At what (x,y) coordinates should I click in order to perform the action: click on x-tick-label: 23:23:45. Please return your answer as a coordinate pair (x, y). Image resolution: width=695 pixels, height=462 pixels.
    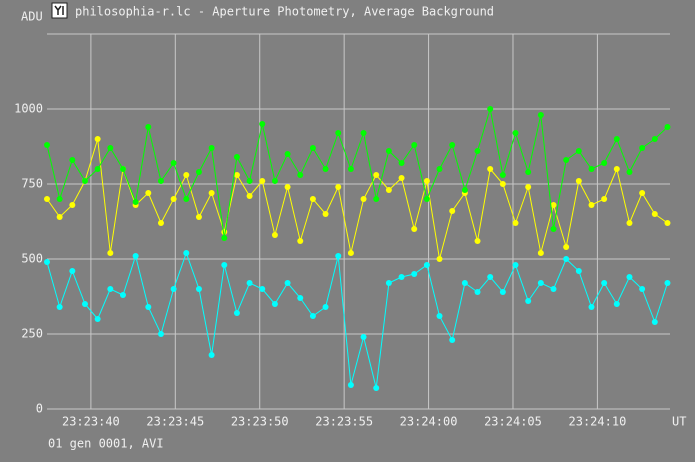
    Looking at the image, I should click on (175, 422).